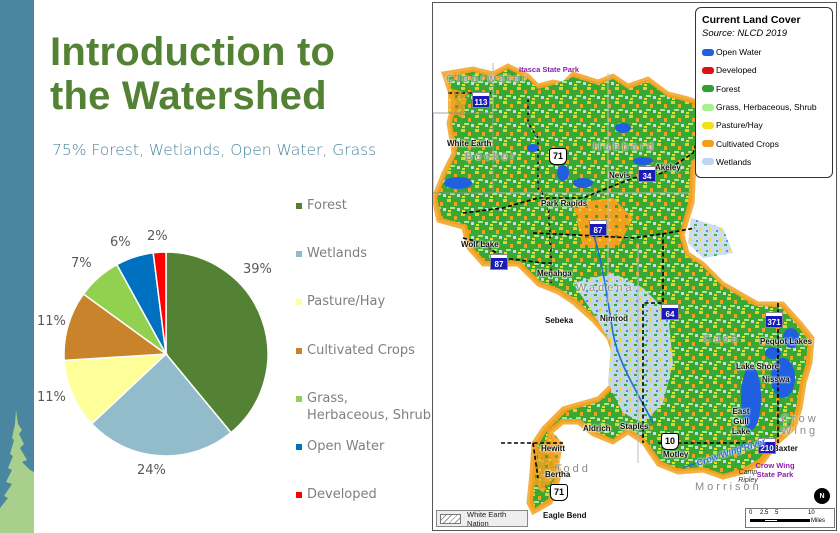  I want to click on highway-113-shield: 113, so click(481, 100).